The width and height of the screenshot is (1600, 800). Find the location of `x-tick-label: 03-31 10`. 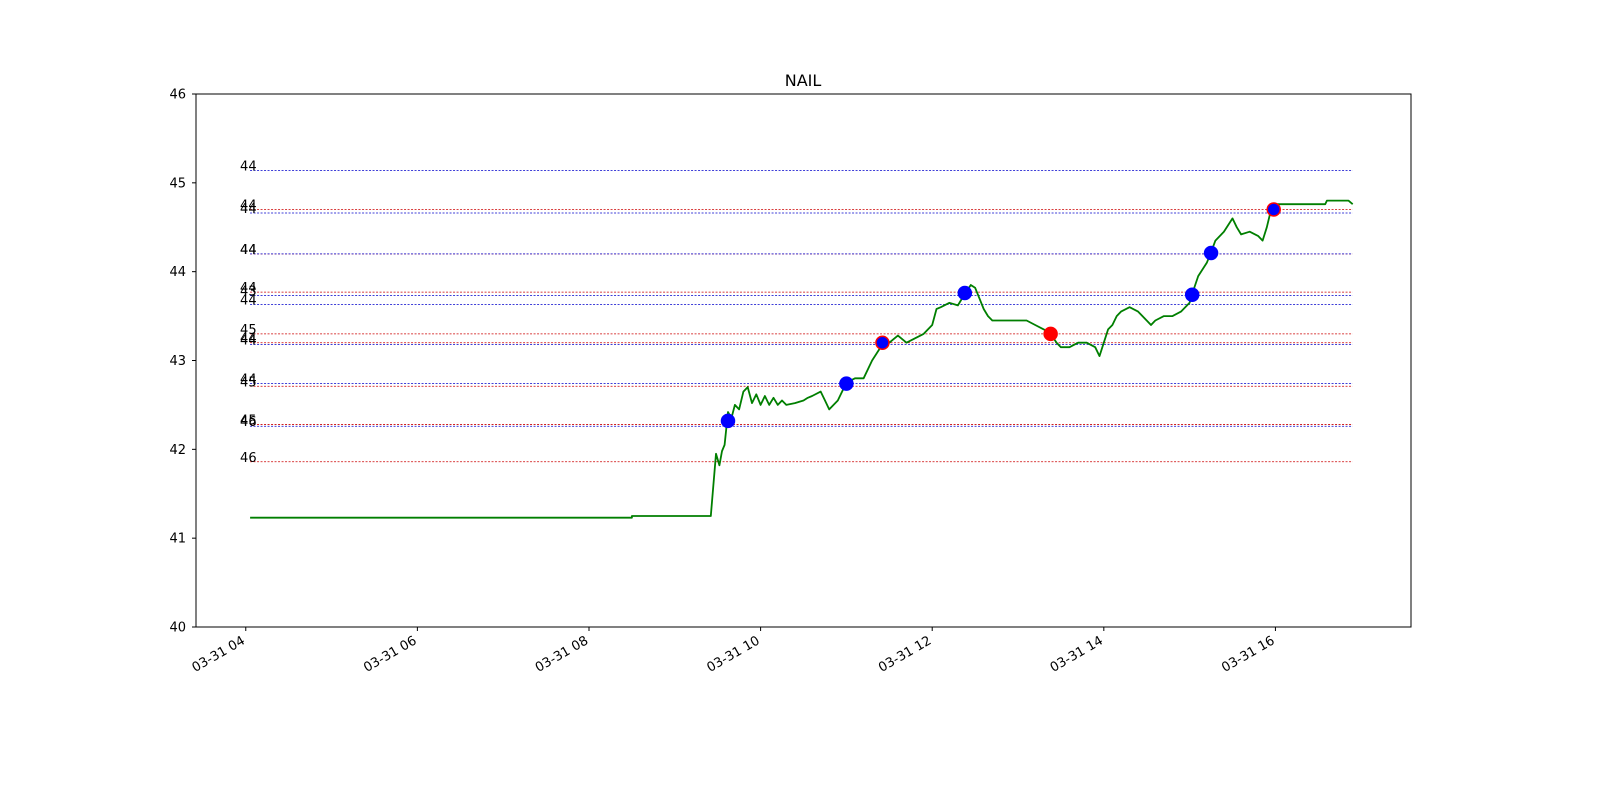

x-tick-label: 03-31 10 is located at coordinates (733, 654).